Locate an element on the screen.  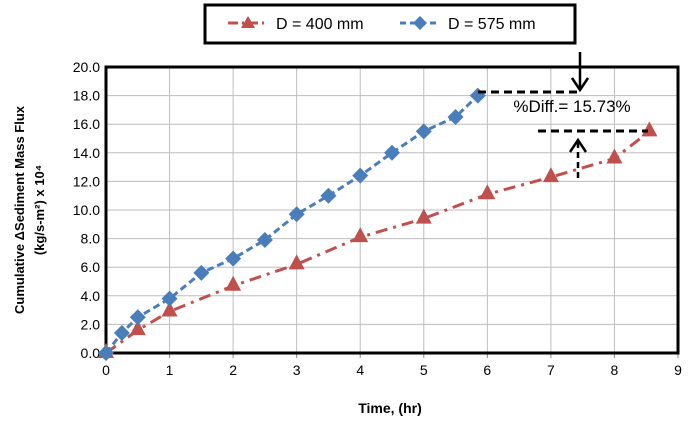
y-tick-label: 16.0 is located at coordinates (86, 124).